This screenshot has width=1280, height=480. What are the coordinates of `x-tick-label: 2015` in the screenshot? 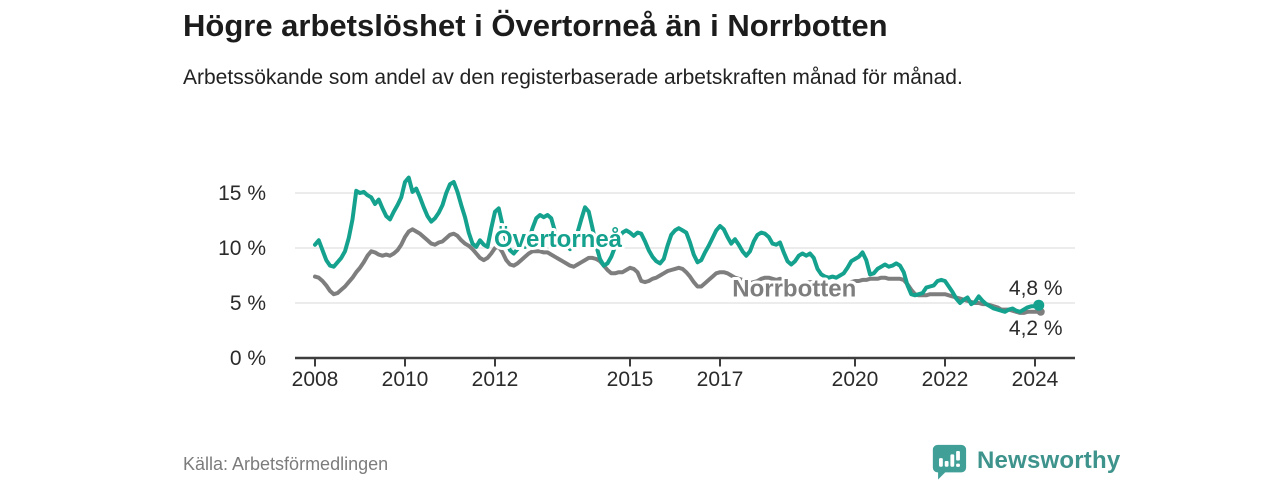 It's located at (630, 379).